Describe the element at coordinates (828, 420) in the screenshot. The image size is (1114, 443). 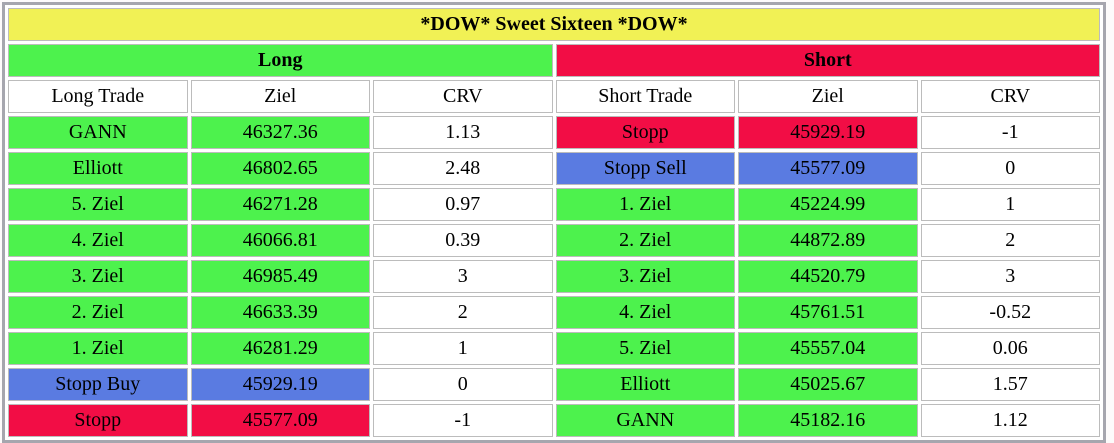
I see `short-ziel-cell: 45182.16` at that location.